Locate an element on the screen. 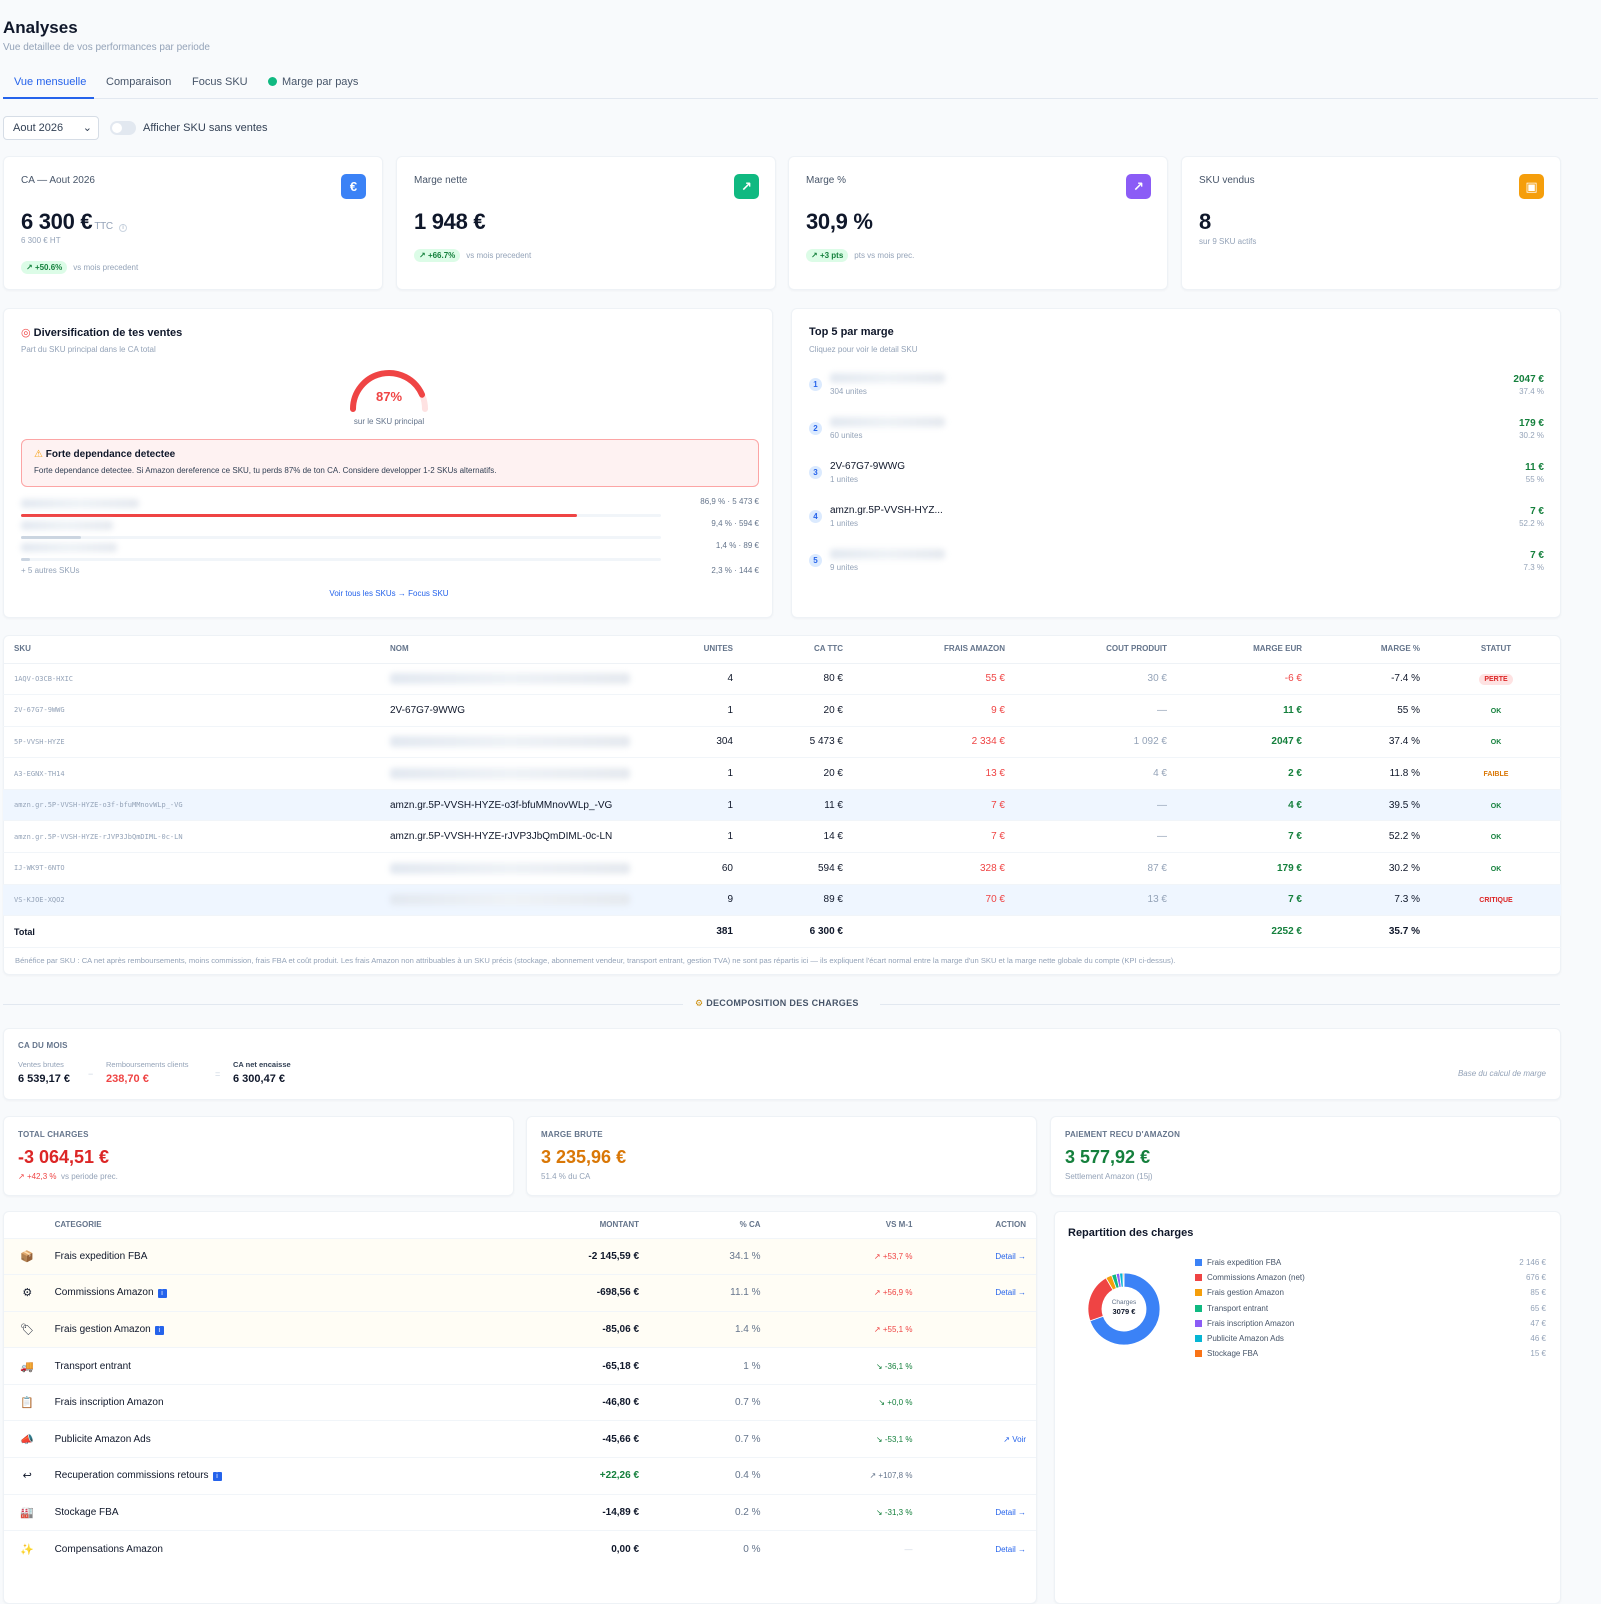  share-row: 9,4 % · 594 € is located at coordinates (390, 529).